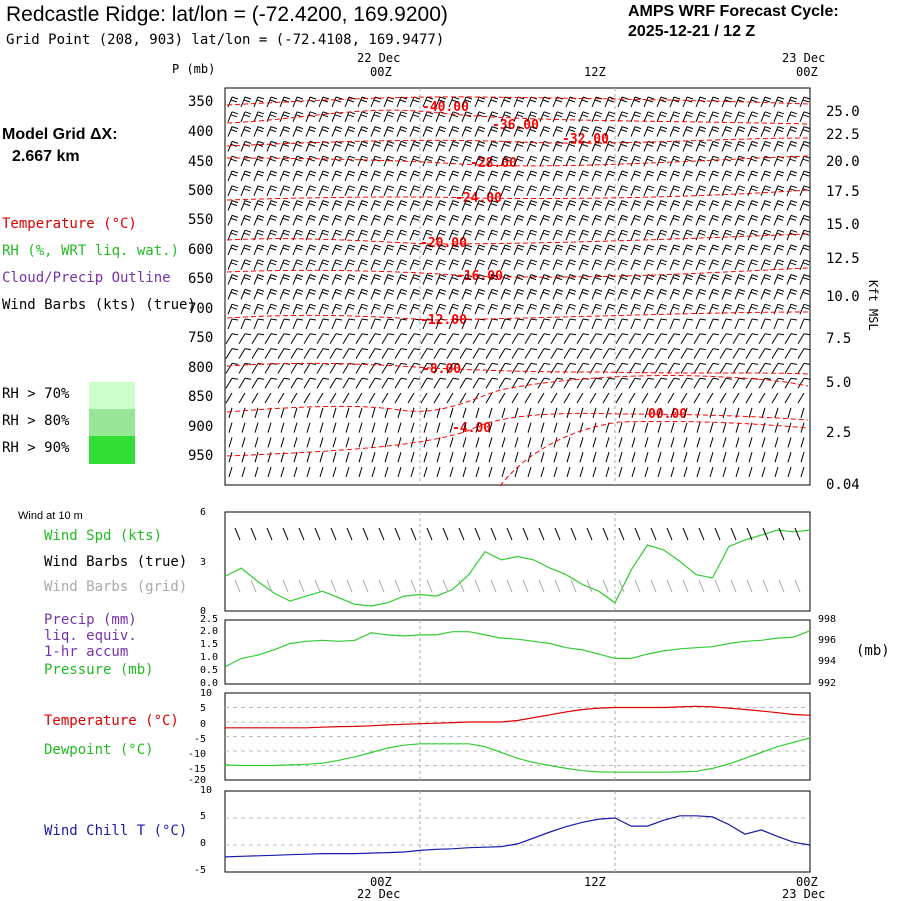  Describe the element at coordinates (200, 870) in the screenshot. I see `chill-ytick-m5: -5` at that location.